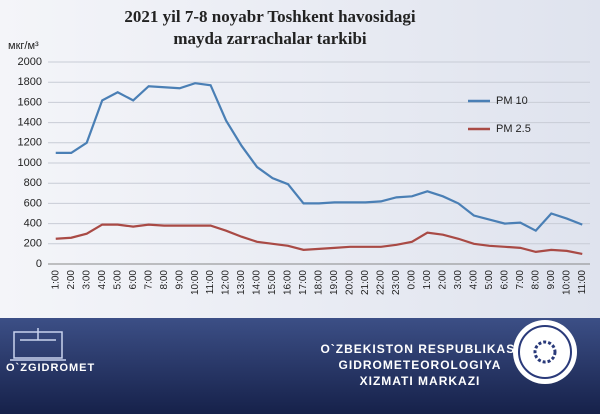 Image resolution: width=600 pixels, height=414 pixels. What do you see at coordinates (350, 282) in the screenshot?
I see `x-tick-label: 20:00` at bounding box center [350, 282].